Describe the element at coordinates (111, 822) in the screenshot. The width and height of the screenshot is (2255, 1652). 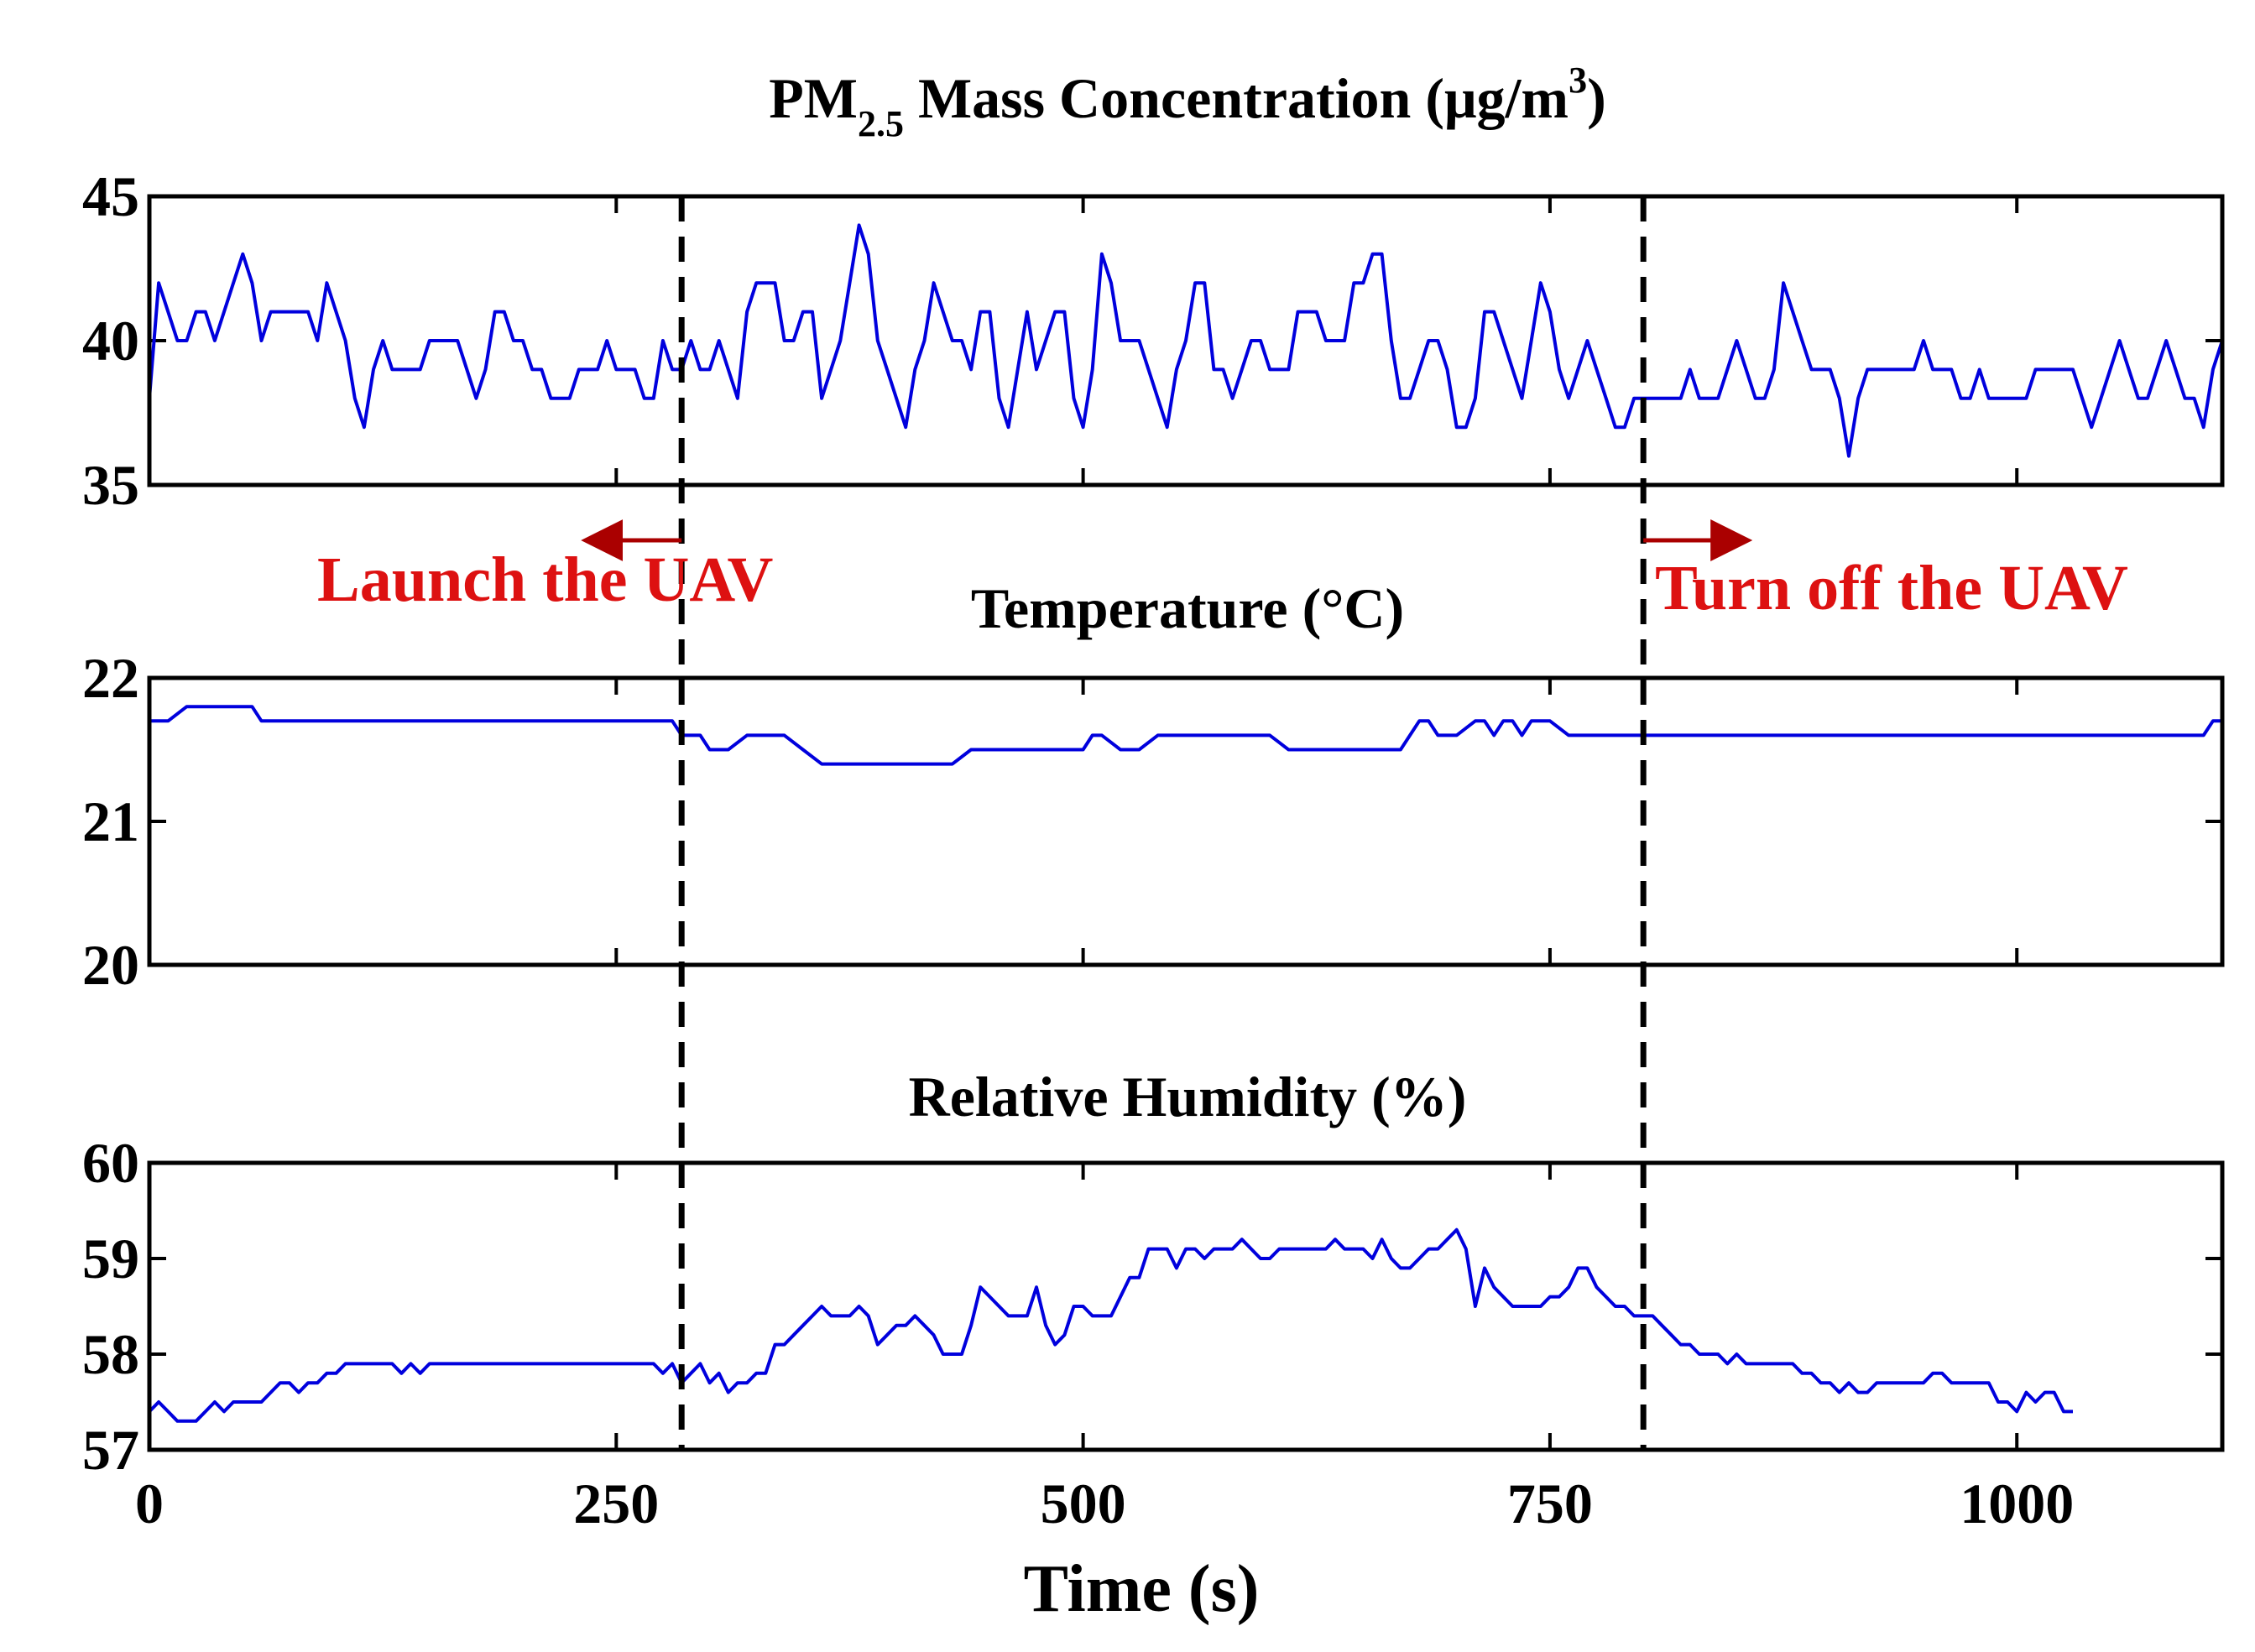
I see `y-tick-label: 21` at that location.